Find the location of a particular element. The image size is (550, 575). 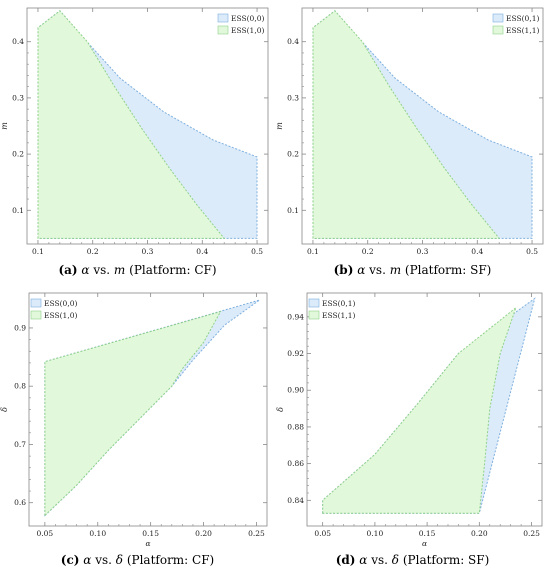

caption-tag: (d) is located at coordinates (345, 560).